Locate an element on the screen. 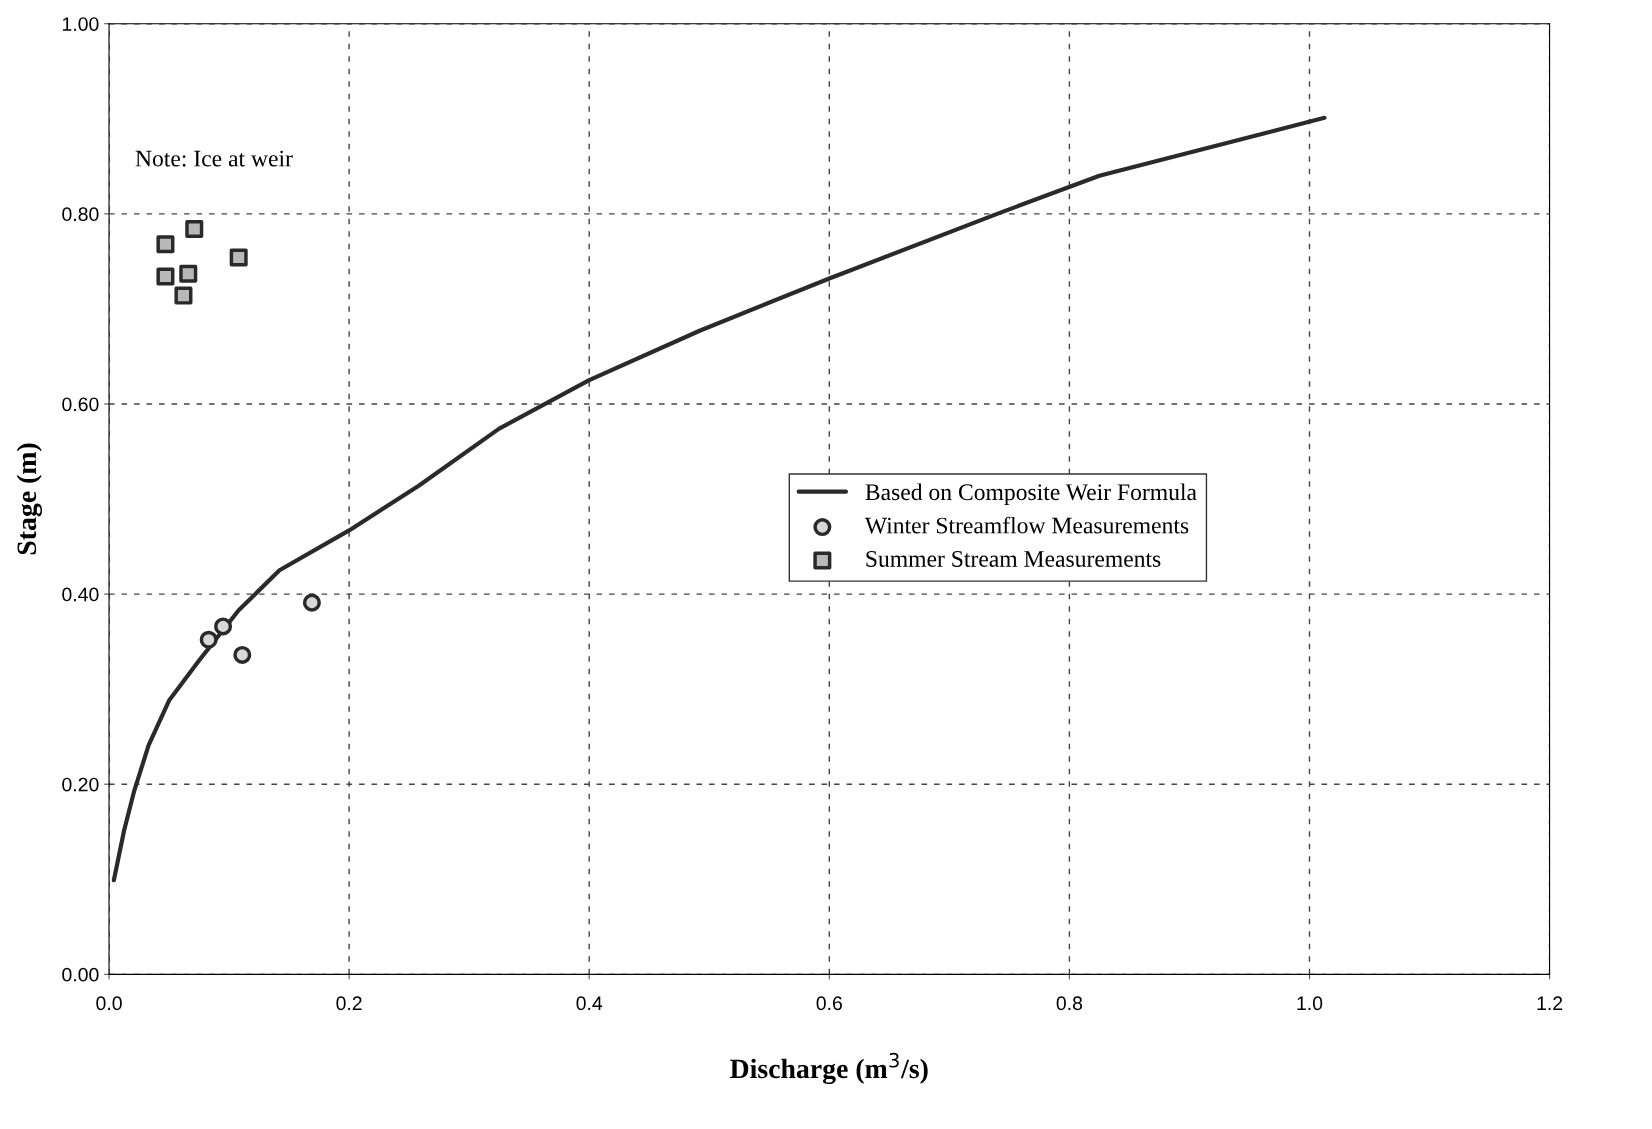 Image resolution: width=1652 pixels, height=1129 pixels. x-tick-label: 1.2 is located at coordinates (1550, 1003).